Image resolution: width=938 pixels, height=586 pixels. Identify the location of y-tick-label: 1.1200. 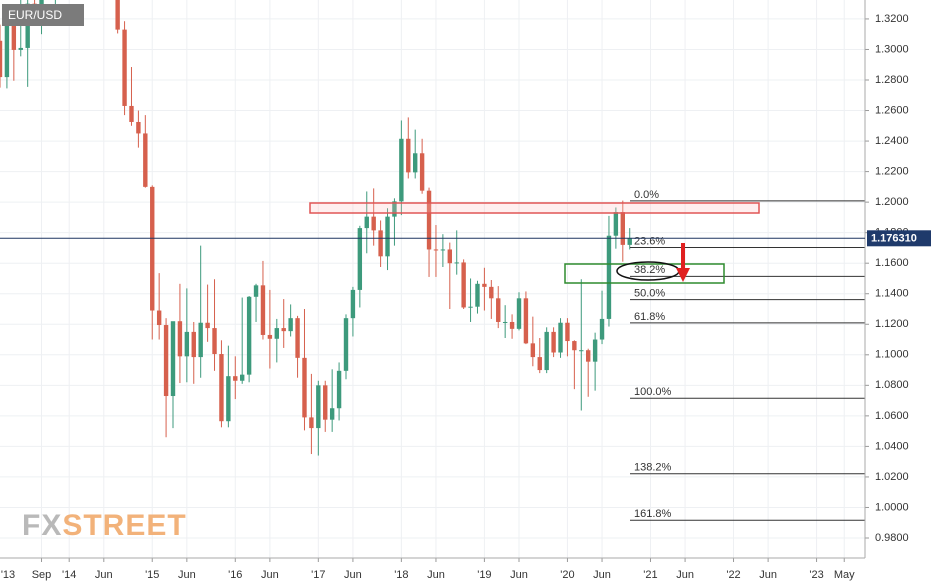
(892, 324).